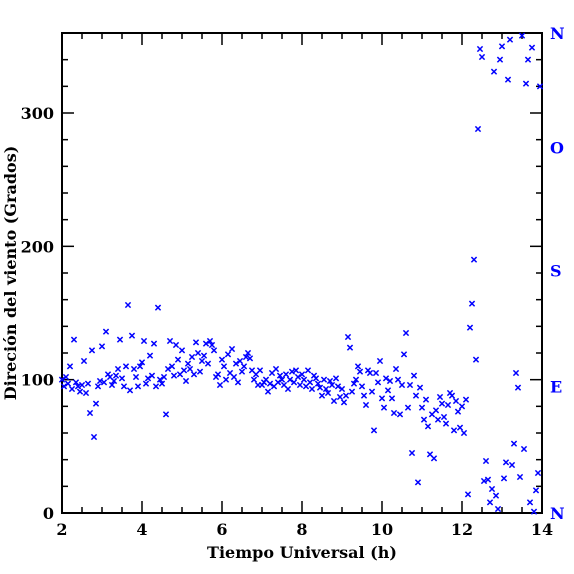 This screenshot has width=574, height=574. I want to click on x-tick-label: 14, so click(542, 529).